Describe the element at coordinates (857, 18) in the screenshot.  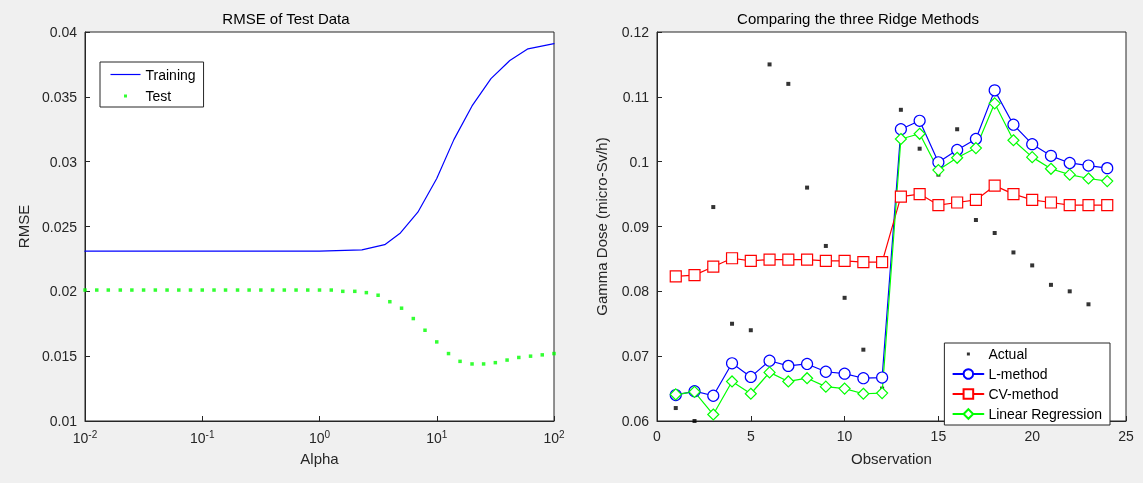
I see `chart-title: Comparing the three Ridge Methods` at that location.